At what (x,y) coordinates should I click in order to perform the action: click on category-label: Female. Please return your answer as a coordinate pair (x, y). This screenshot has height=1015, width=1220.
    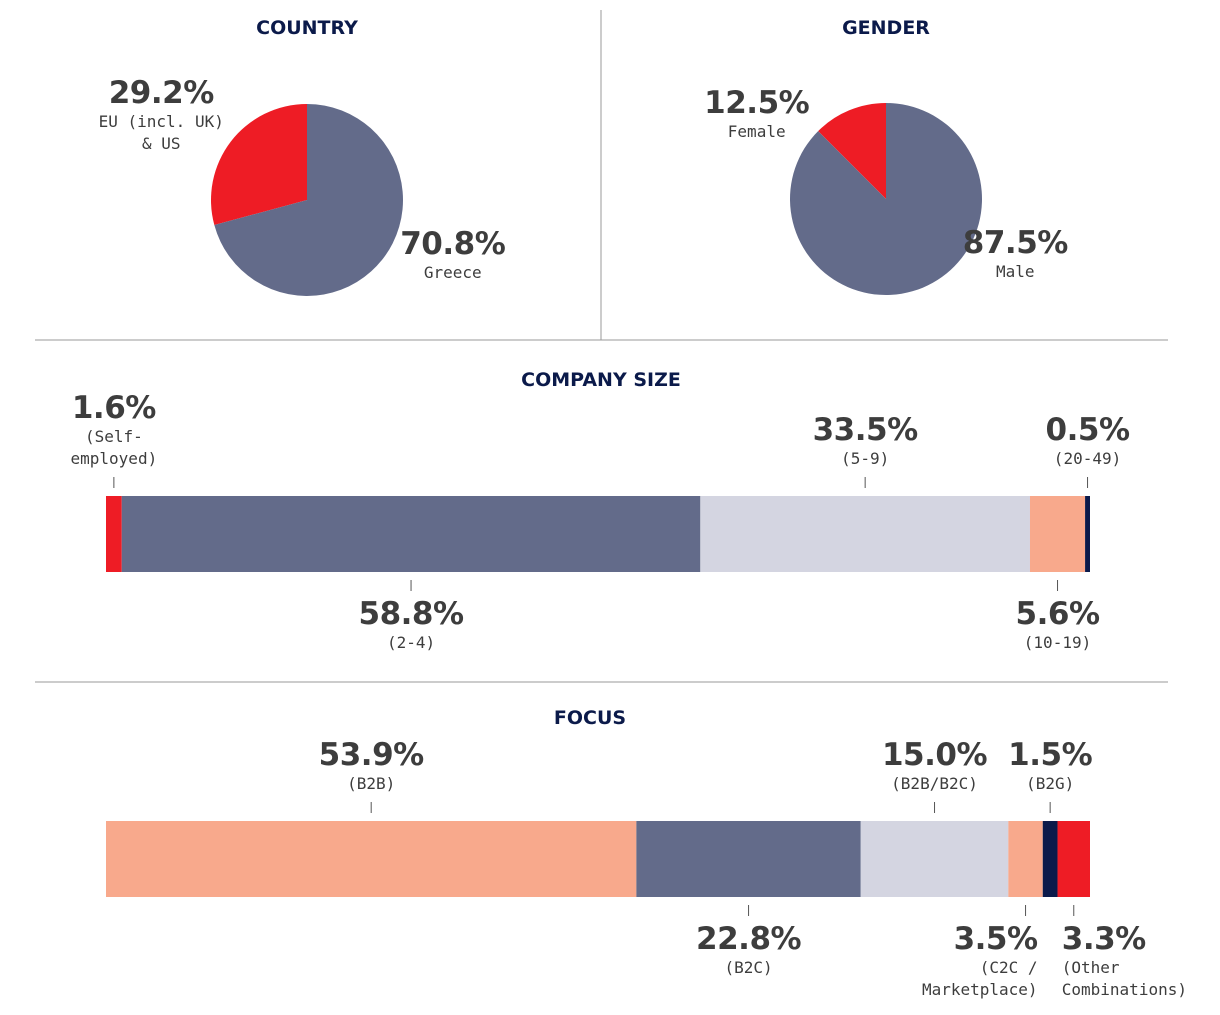
    Looking at the image, I should click on (756, 131).